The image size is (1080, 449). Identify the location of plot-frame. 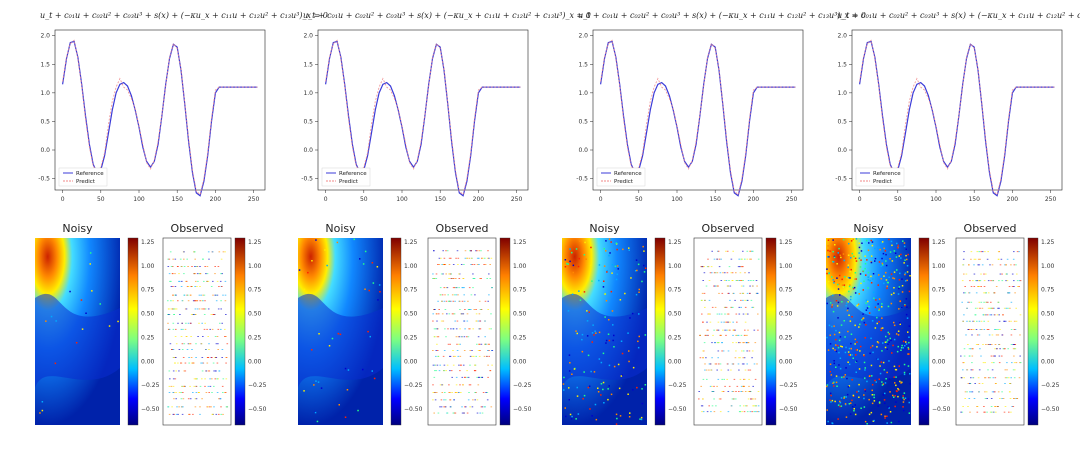
(698, 110).